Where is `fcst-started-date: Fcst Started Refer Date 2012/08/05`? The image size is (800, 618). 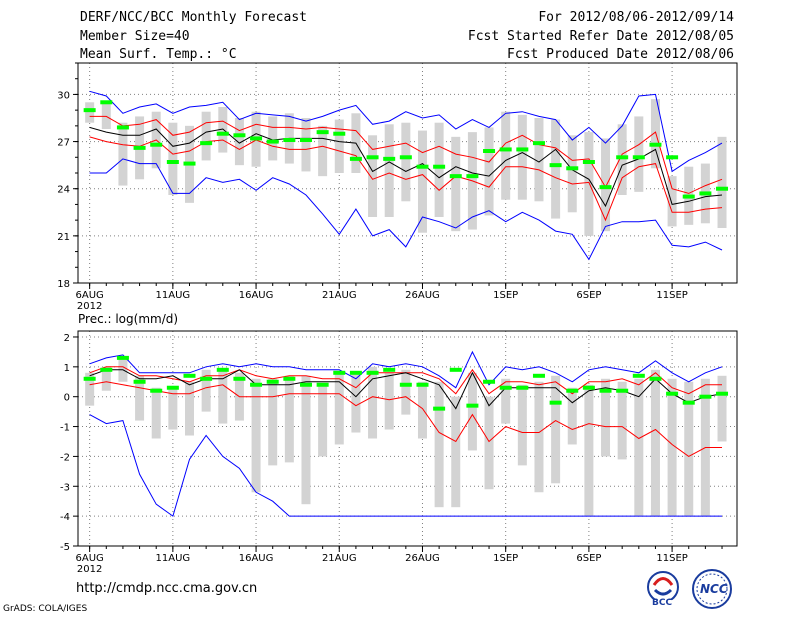
fcst-started-date: Fcst Started Refer Date 2012/08/05 is located at coordinates (600, 36).